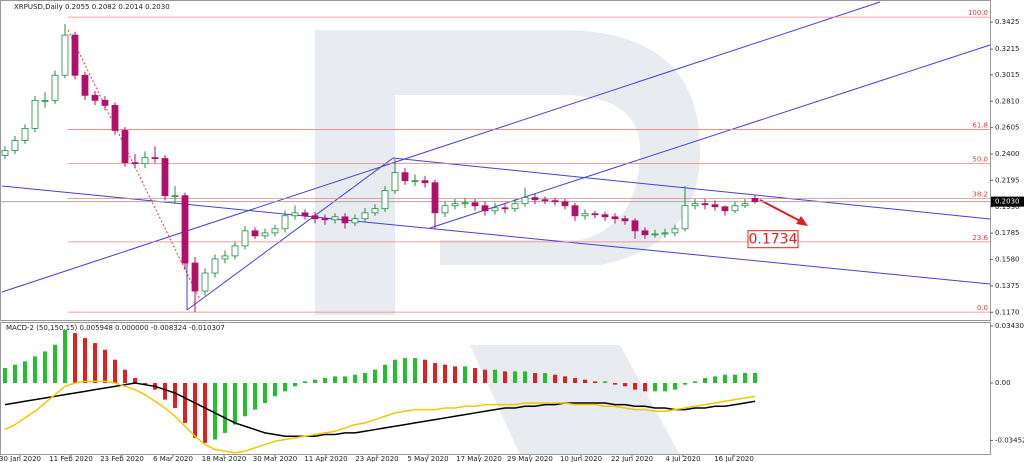 Image resolution: width=1024 pixels, height=462 pixels. Describe the element at coordinates (1007, 180) in the screenshot. I see `y-tick-label: 0.2195` at that location.